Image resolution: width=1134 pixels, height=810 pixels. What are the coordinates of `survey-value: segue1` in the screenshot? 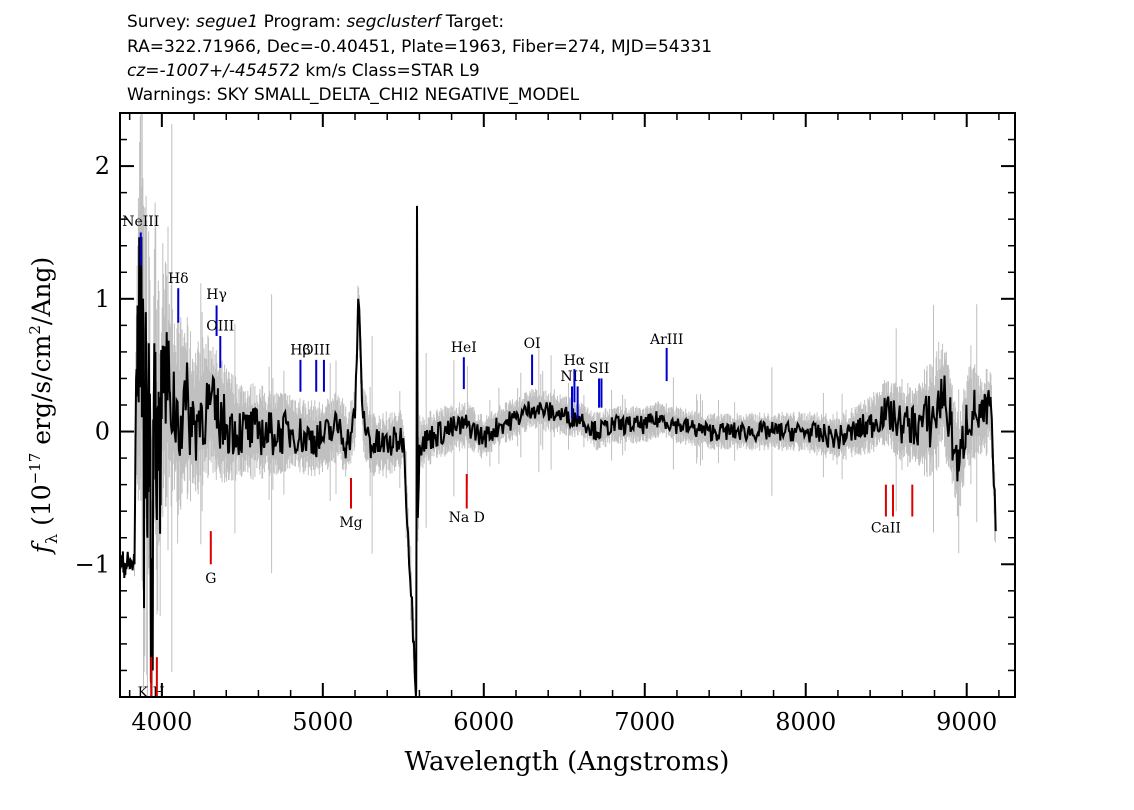 It's located at (227, 22).